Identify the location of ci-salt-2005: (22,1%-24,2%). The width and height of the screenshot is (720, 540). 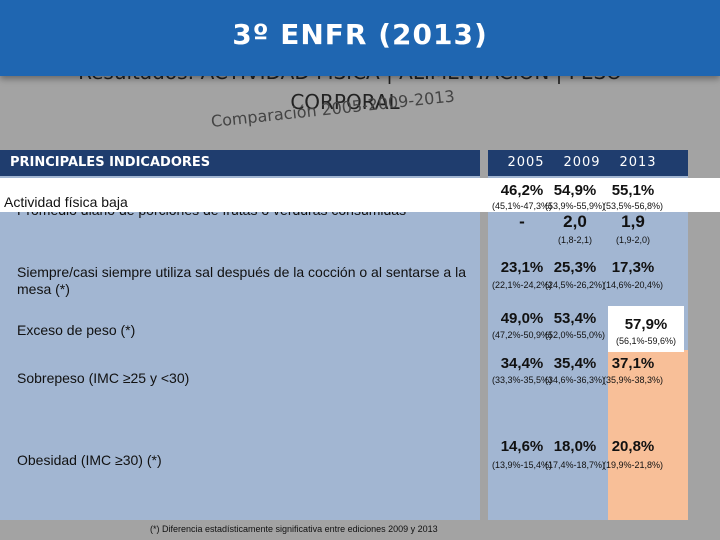
(522, 285).